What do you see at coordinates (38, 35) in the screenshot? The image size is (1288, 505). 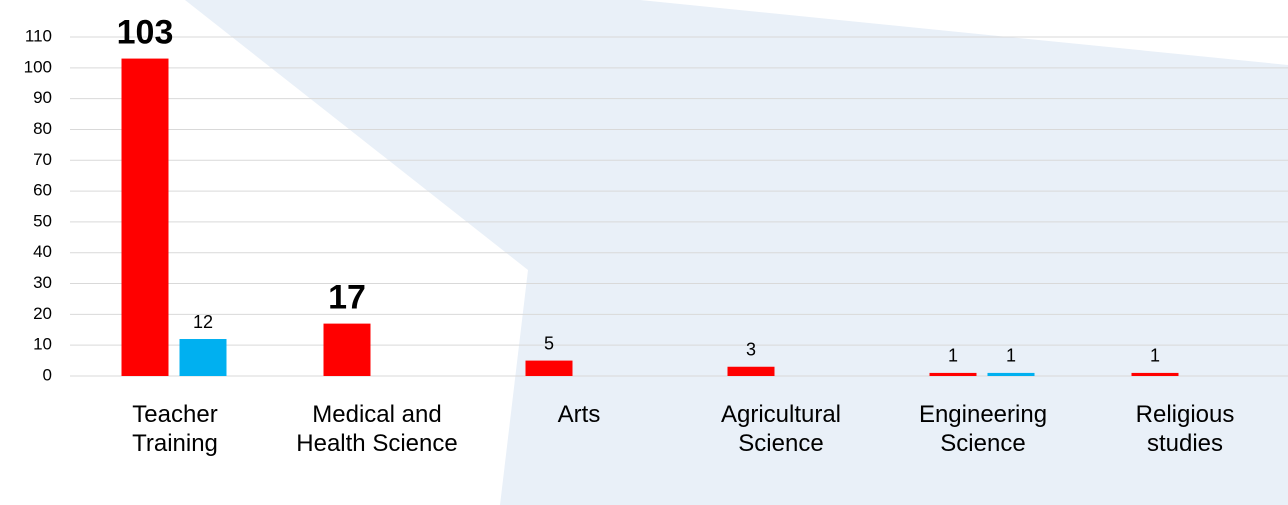 I see `y-tick-label: 110` at bounding box center [38, 35].